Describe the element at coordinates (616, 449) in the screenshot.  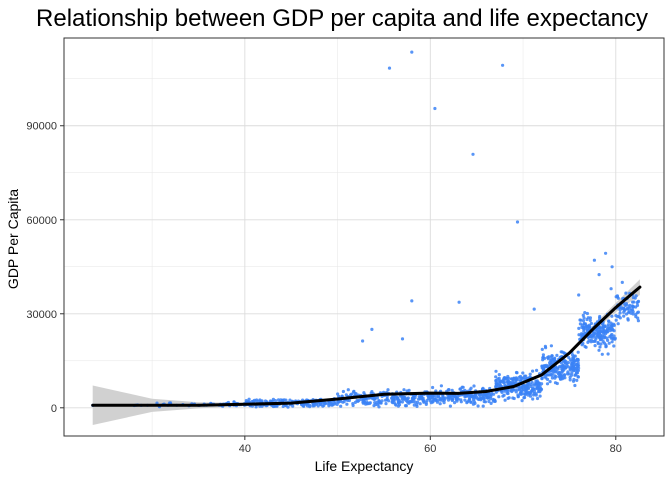
I see `x-tick-label: 80` at that location.